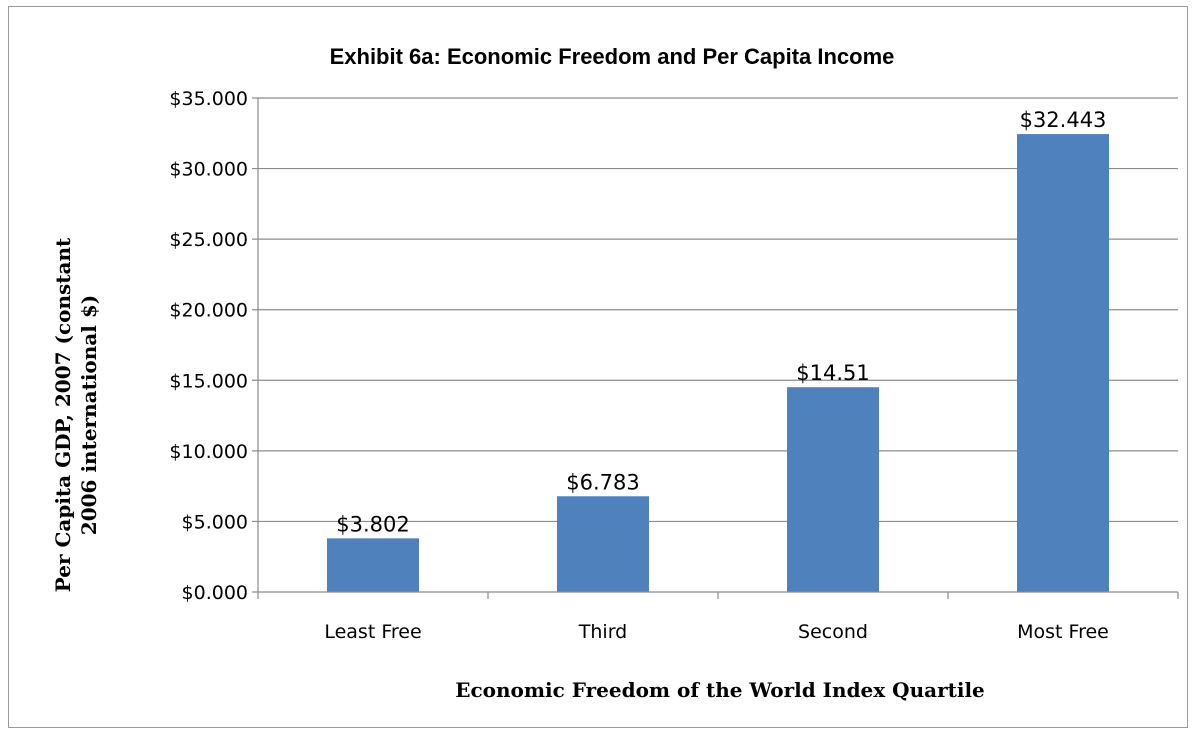 This screenshot has height=735, width=1196. I want to click on y-tick-label: $20.000, so click(208, 311).